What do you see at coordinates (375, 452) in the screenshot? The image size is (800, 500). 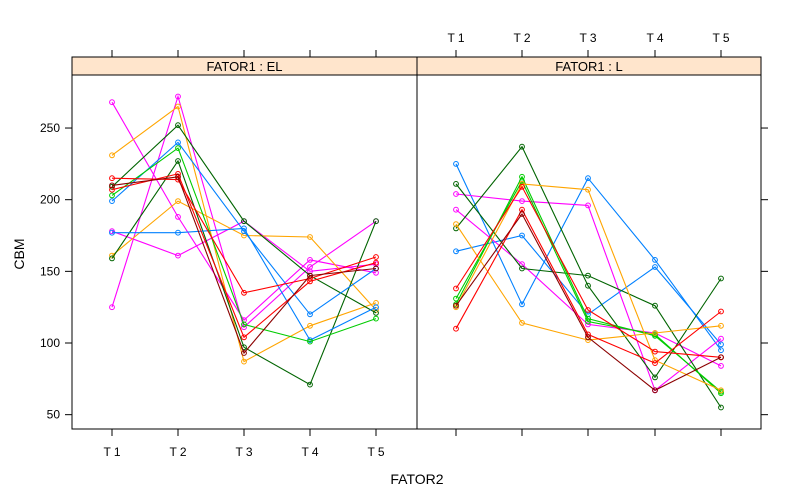 I see `x-tick-label-bottom: T 5` at bounding box center [375, 452].